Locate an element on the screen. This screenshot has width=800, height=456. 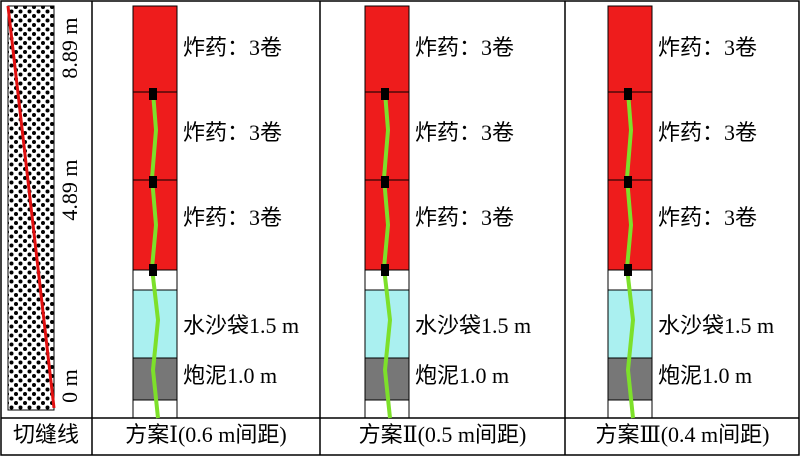
column-label: 切缝线 is located at coordinates (46, 434).